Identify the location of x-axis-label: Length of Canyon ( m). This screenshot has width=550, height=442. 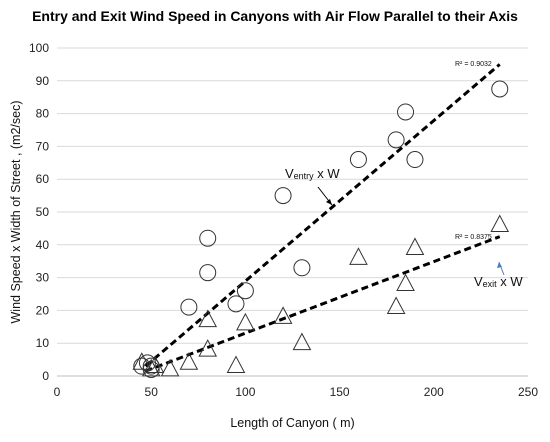
(292, 423).